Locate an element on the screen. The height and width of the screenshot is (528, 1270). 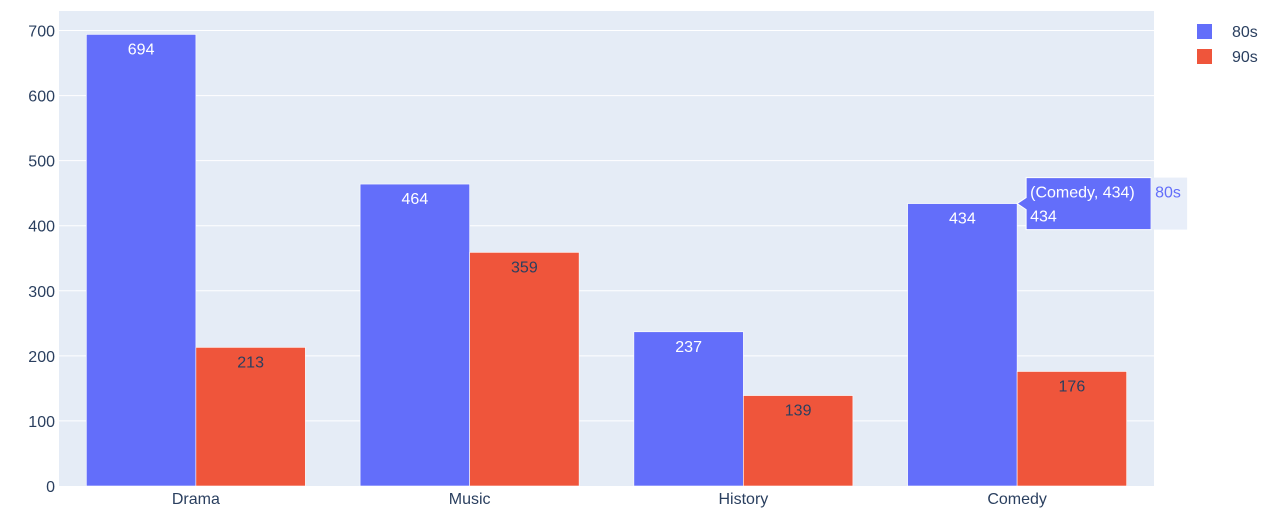
bar-80s-drama is located at coordinates (141, 260).